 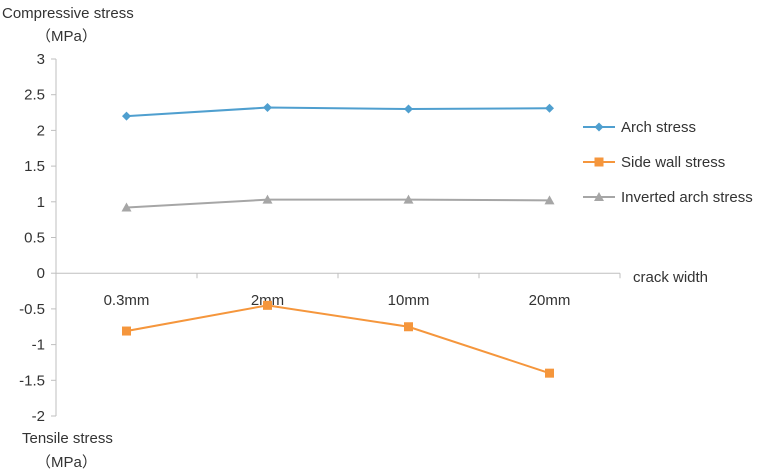 I want to click on x-axis-title: crack width, so click(x=670, y=277).